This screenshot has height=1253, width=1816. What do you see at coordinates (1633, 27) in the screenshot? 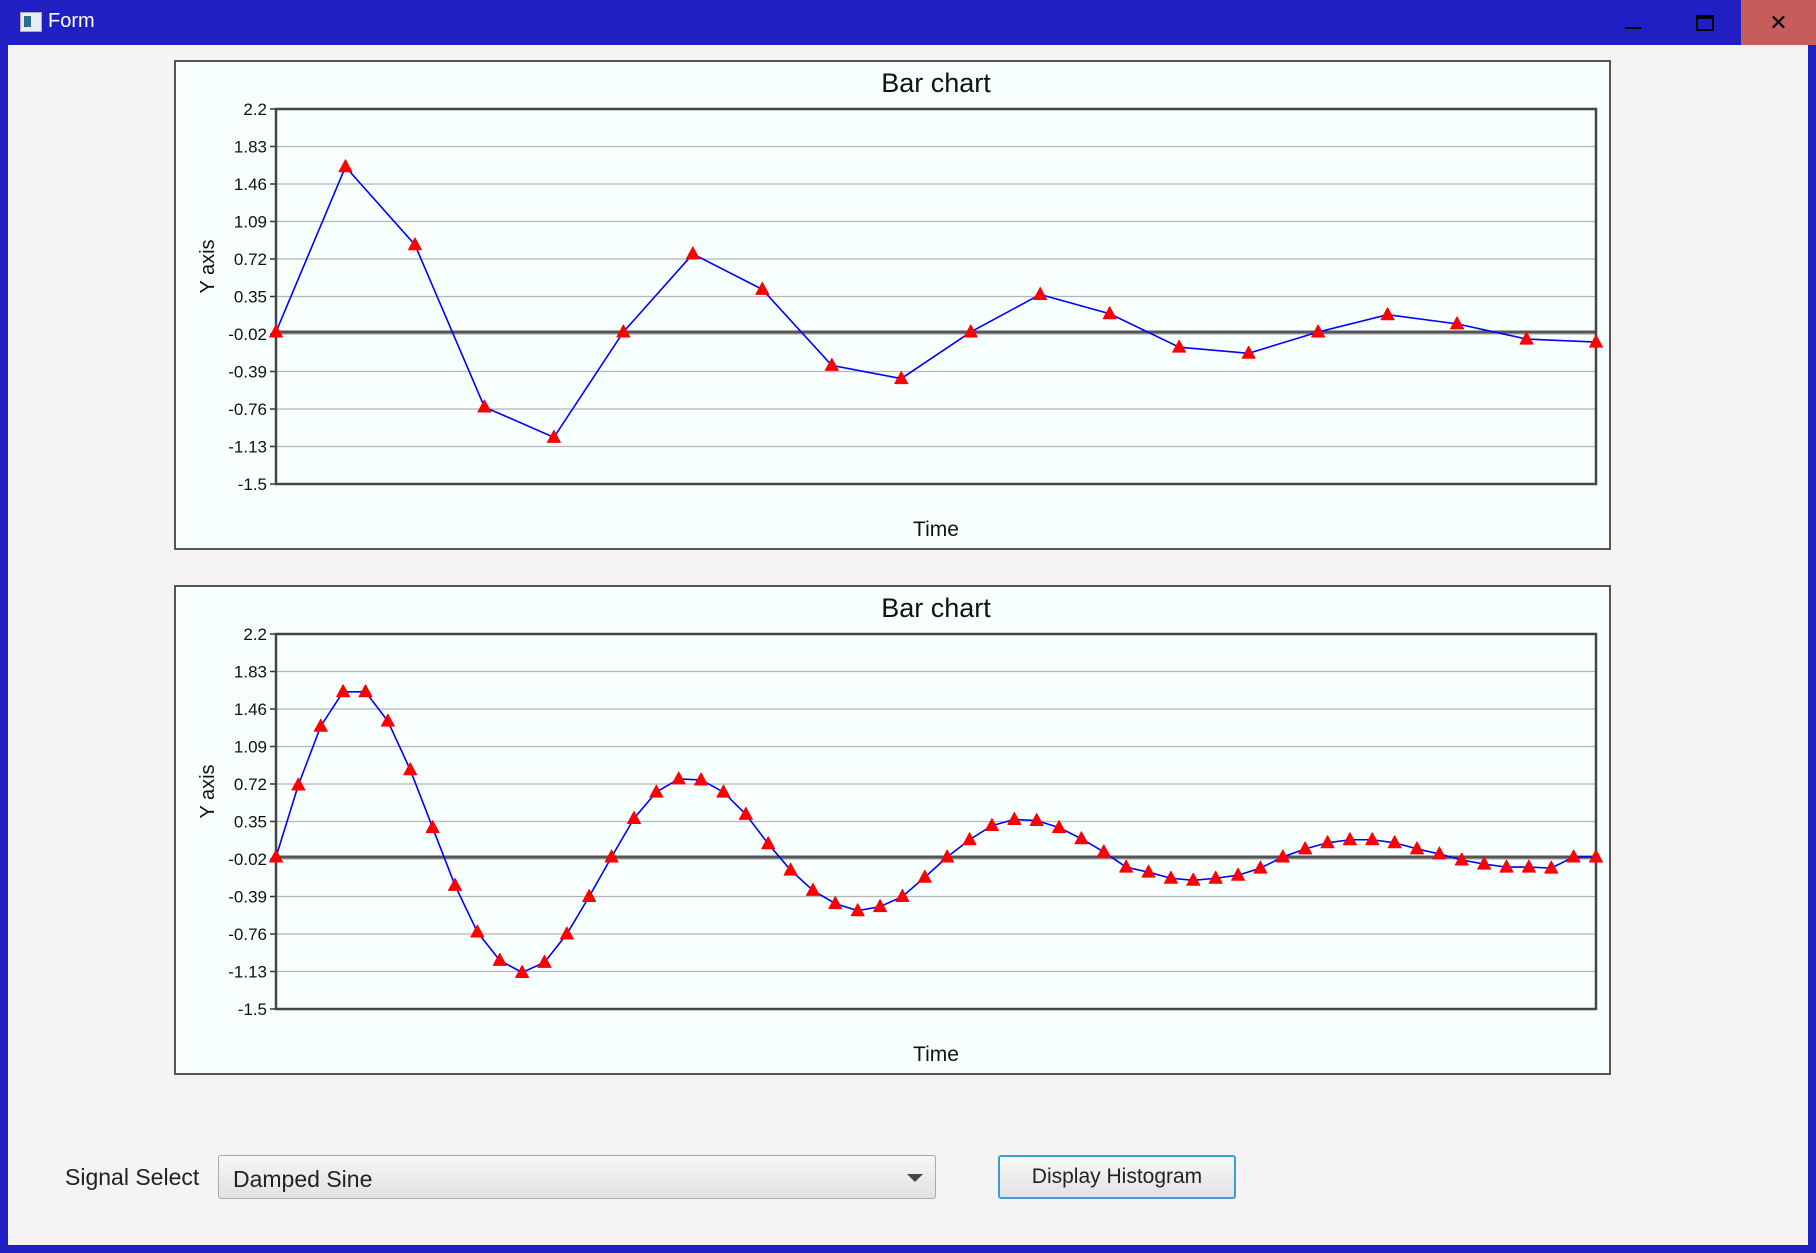
I see `minimize-icon` at bounding box center [1633, 27].